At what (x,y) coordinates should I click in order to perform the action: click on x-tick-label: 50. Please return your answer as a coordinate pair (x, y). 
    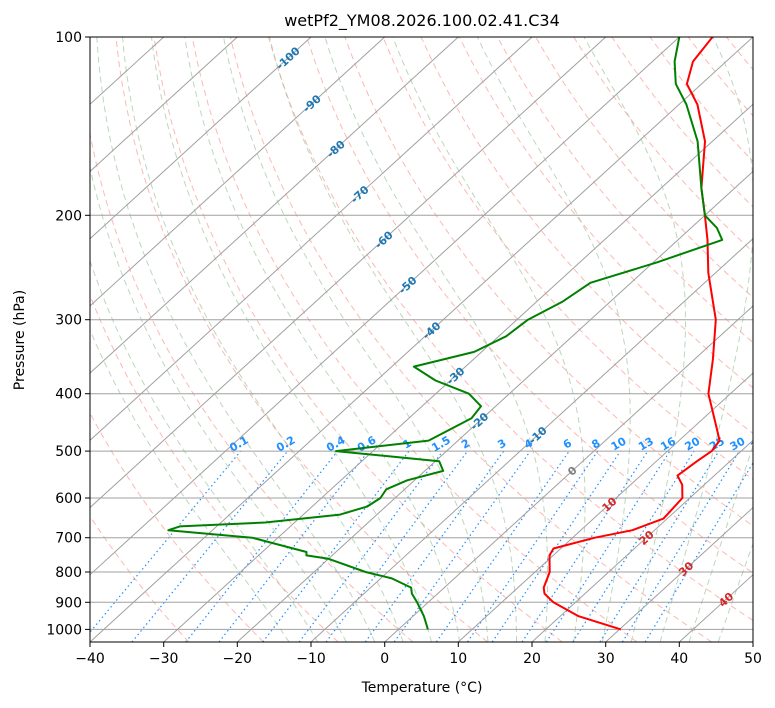
    Looking at the image, I should click on (753, 659).